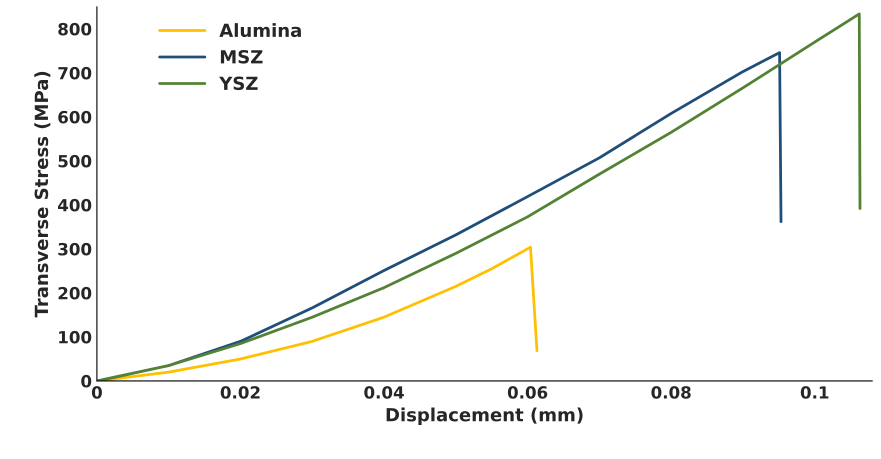 This screenshot has height=459, width=881. I want to click on x-tick-label: 0.02, so click(240, 392).